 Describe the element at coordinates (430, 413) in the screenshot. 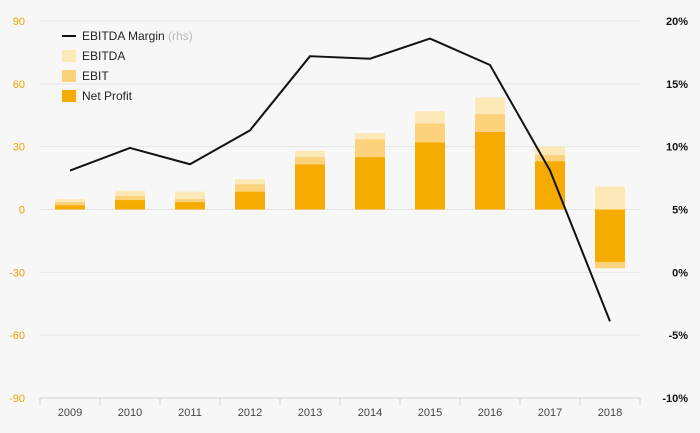

I see `x-tick-label: 2015` at that location.